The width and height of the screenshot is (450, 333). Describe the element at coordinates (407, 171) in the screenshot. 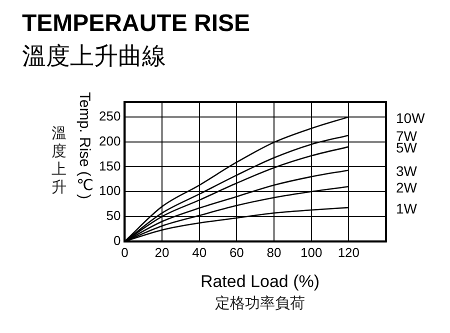

I see `text: 3W` at that location.